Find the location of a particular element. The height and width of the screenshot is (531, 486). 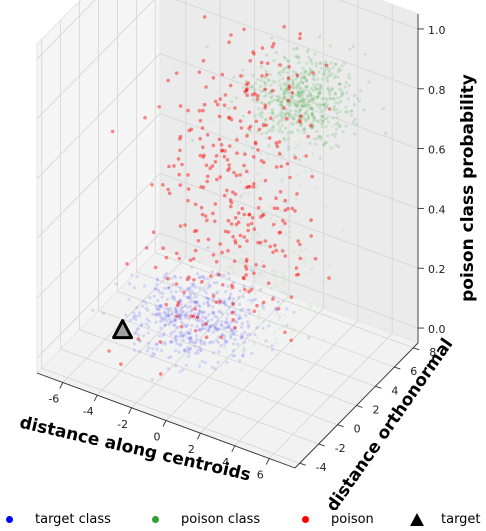

z-tick-label: 0.0 is located at coordinates (437, 329).